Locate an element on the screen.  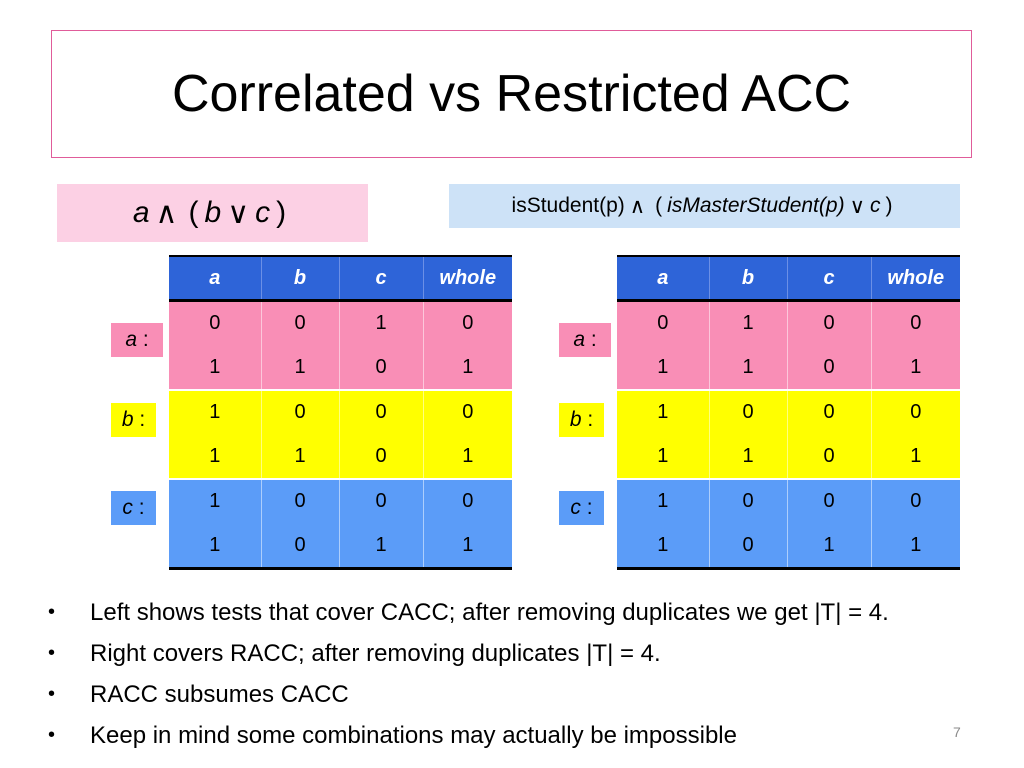
page-number: 7 is located at coordinates (957, 732).